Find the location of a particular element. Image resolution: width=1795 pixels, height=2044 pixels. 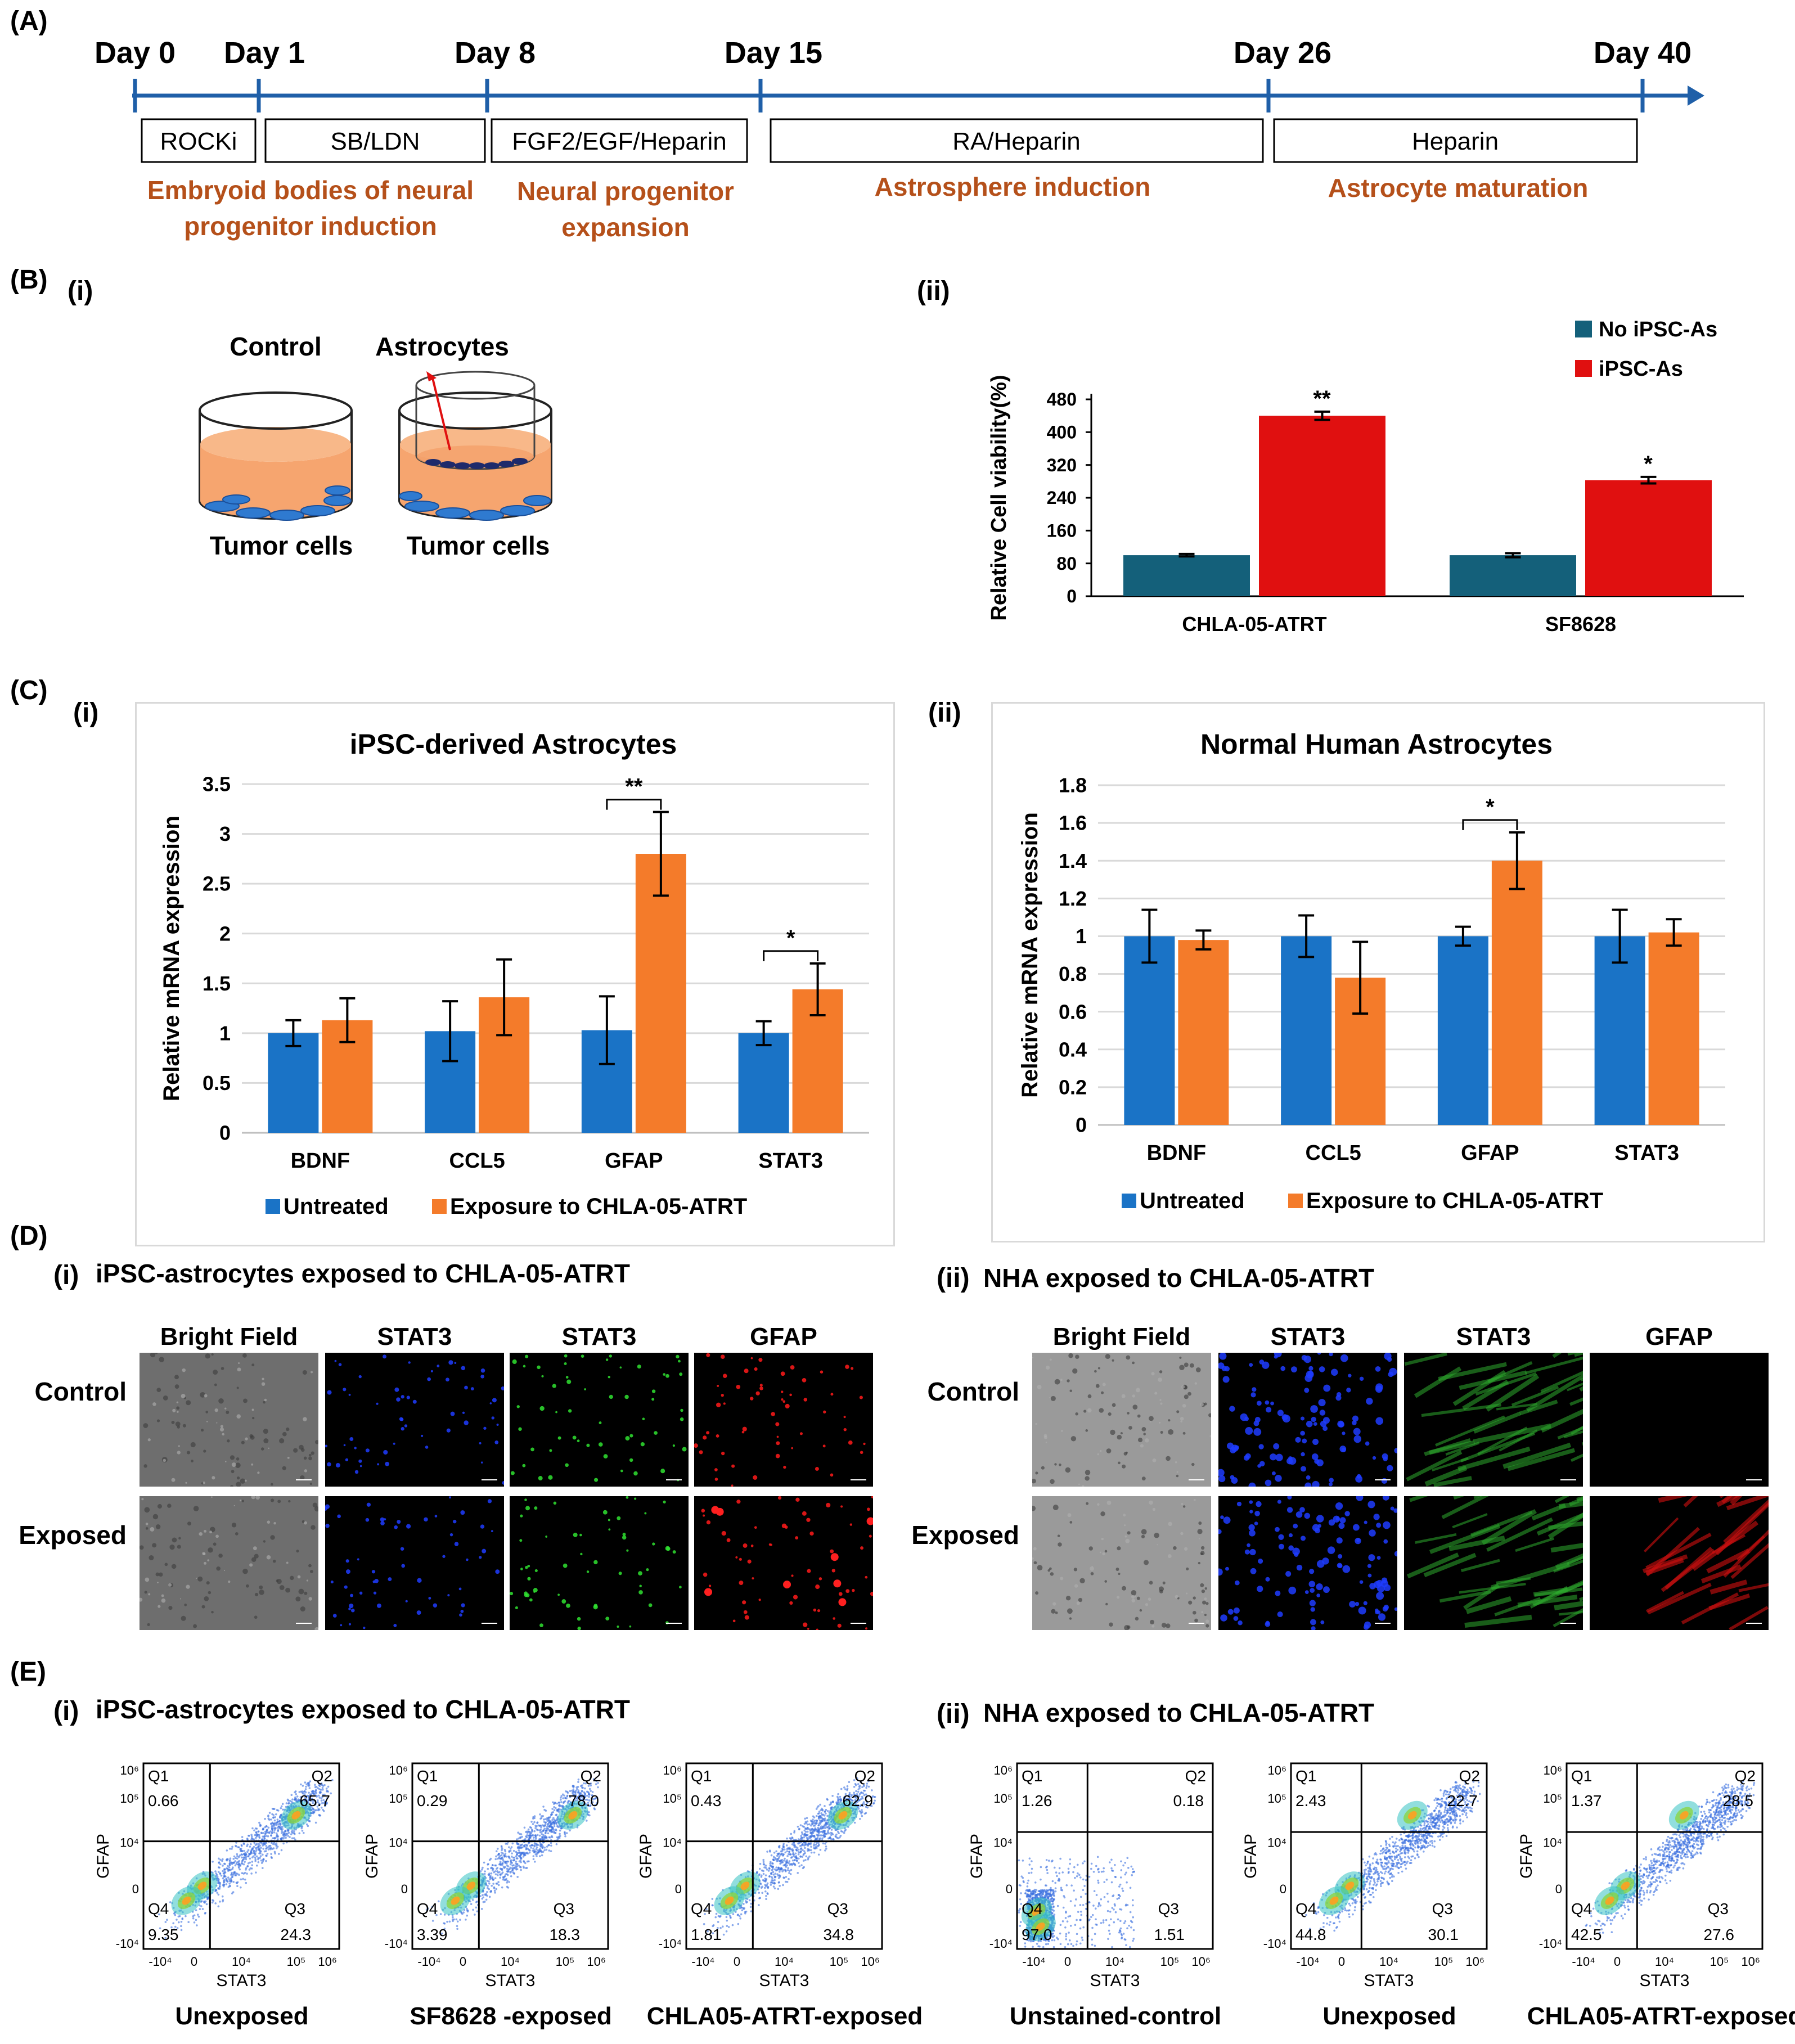

panel-label-b: (B) is located at coordinates (29, 280).